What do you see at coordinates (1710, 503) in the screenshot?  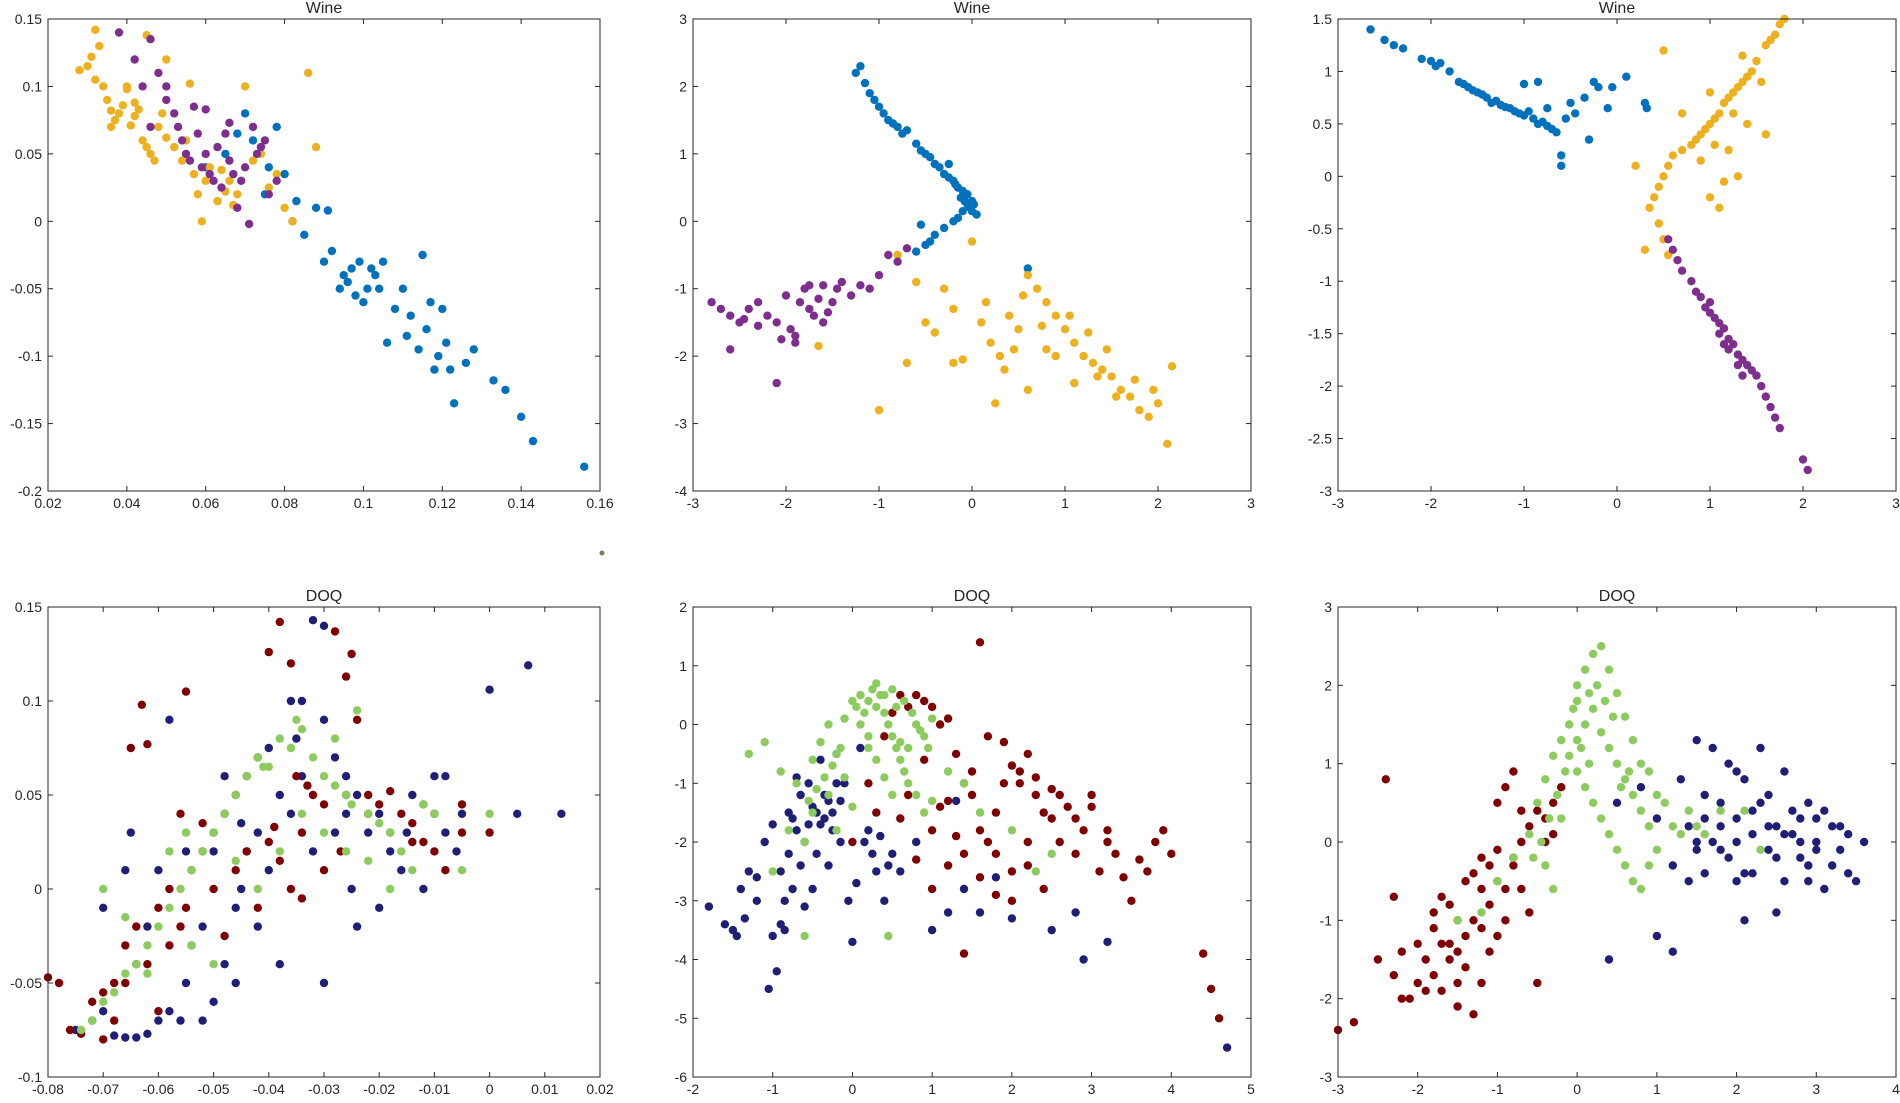 I see `x-tick-label: 1` at bounding box center [1710, 503].